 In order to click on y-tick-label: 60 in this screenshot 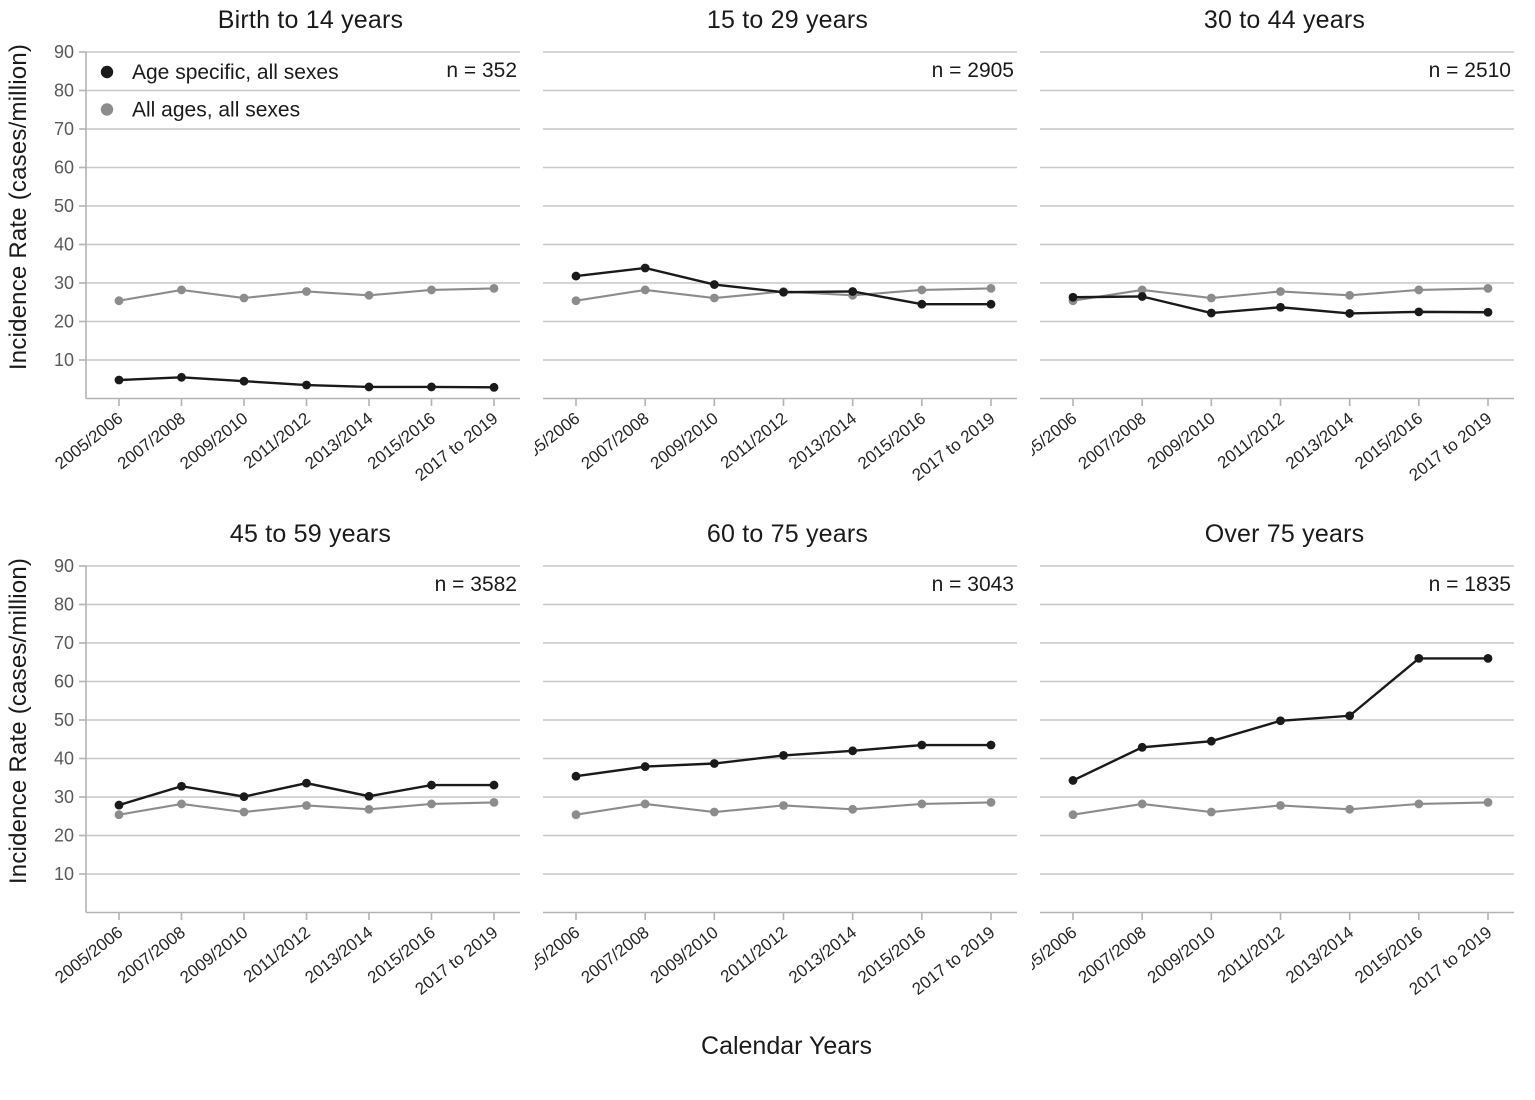, I will do `click(64, 682)`.